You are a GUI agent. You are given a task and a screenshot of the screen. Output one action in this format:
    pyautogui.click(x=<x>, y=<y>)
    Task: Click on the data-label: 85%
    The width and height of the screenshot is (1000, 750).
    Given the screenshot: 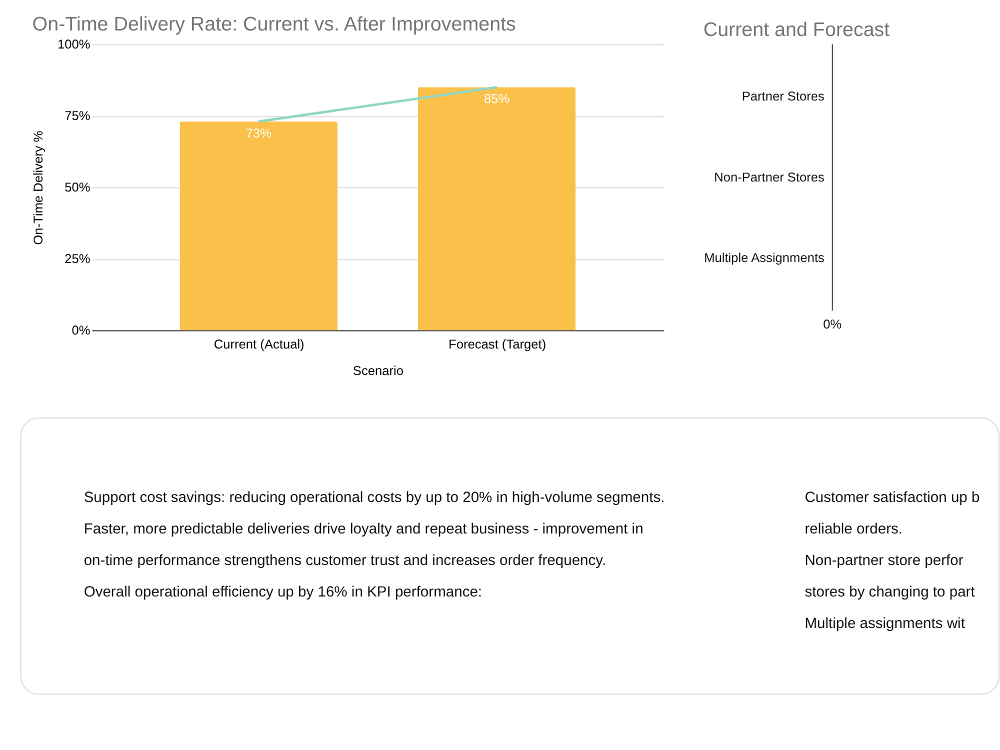 What is the action you would take?
    pyautogui.click(x=497, y=98)
    